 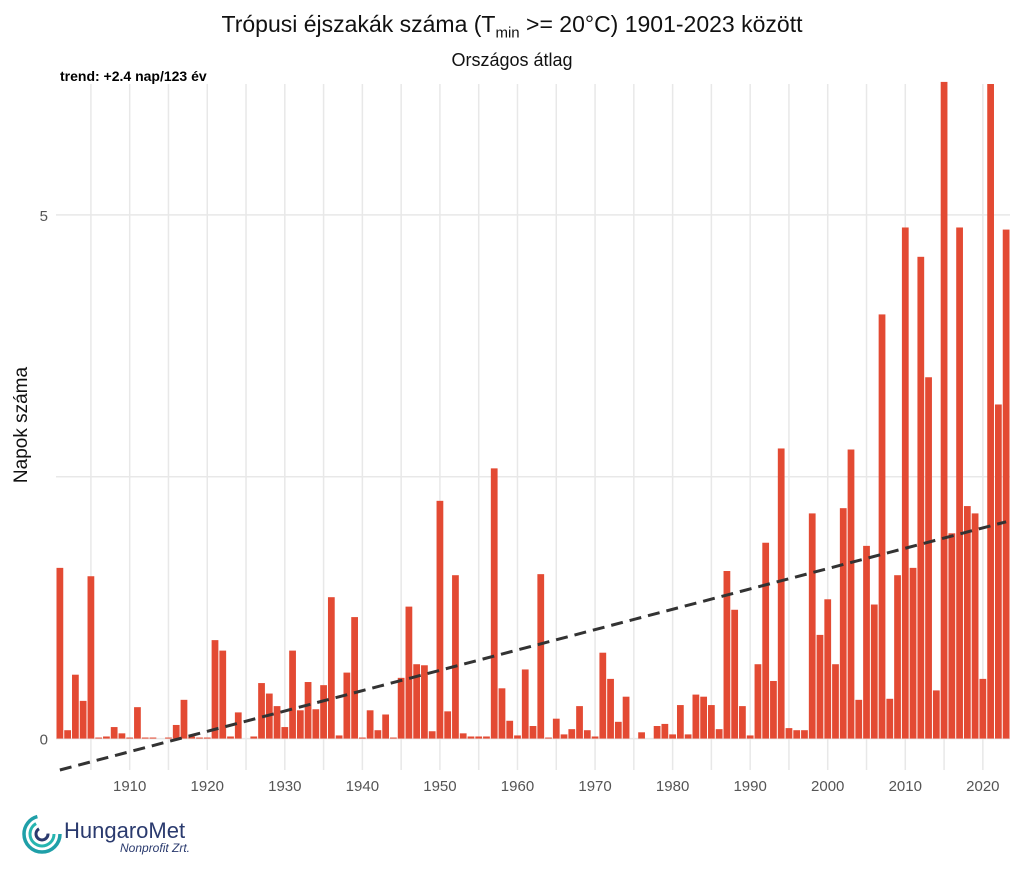 I want to click on bar-1936, so click(x=331, y=668).